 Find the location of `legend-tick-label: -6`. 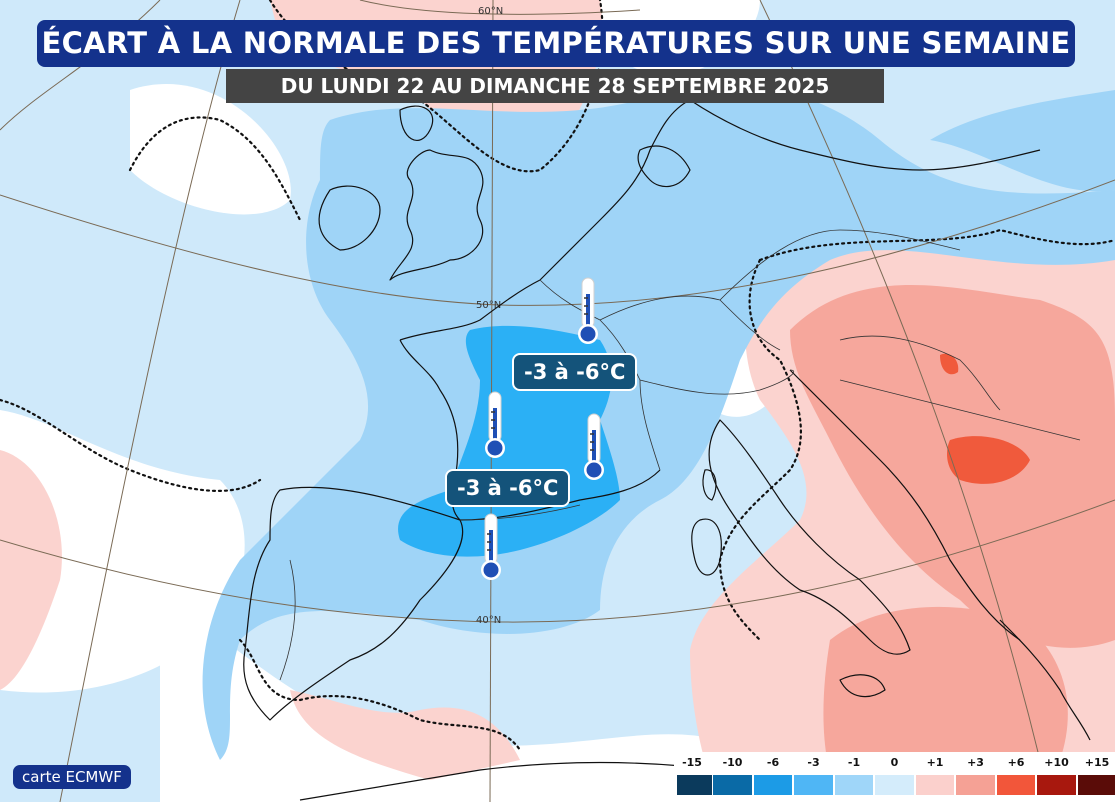

legend-tick-label: -6 is located at coordinates (773, 762).